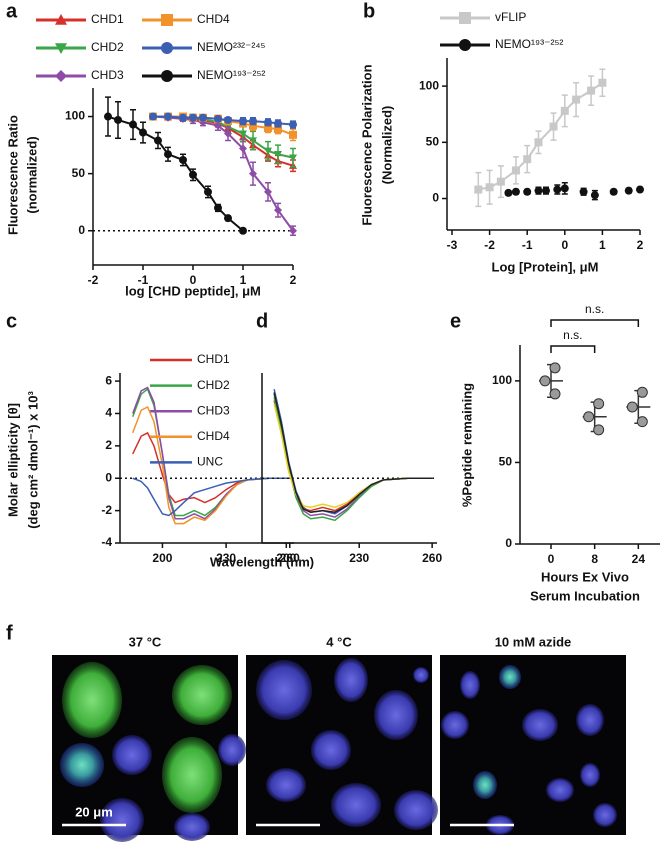 The width and height of the screenshot is (663, 842). I want to click on x-tick-label: 230, so click(359, 558).